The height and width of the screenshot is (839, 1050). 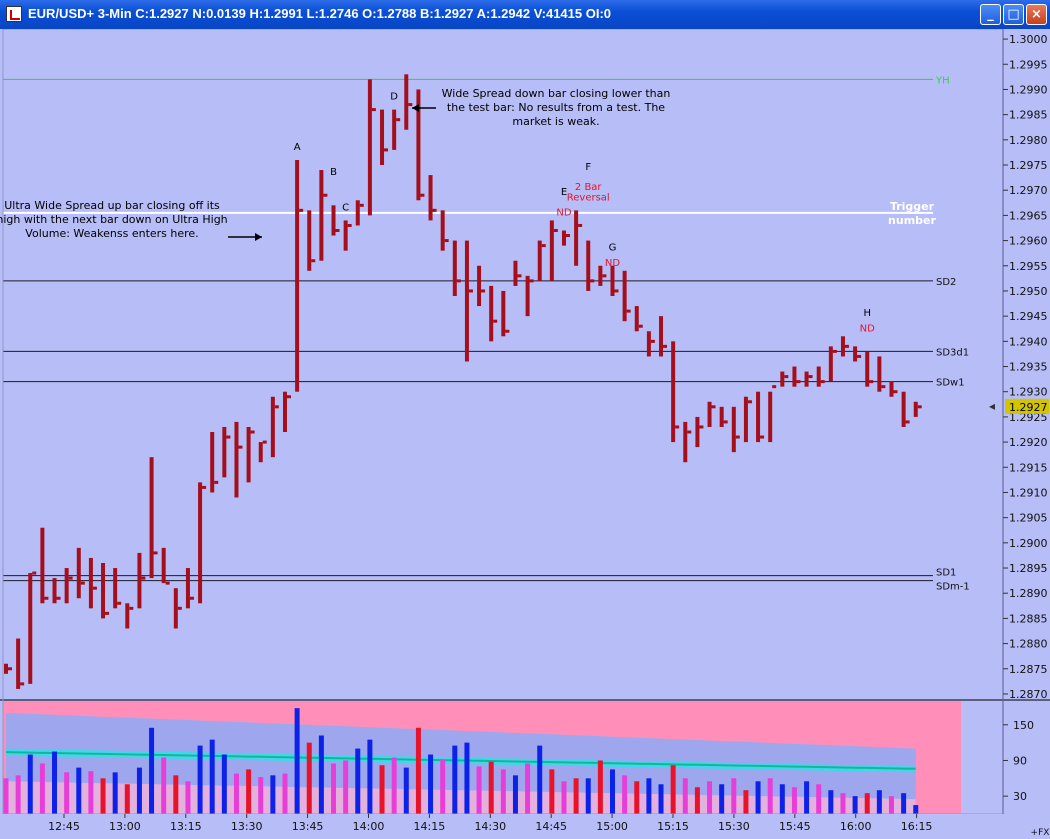 I want to click on annotation-letter: G, so click(x=613, y=248).